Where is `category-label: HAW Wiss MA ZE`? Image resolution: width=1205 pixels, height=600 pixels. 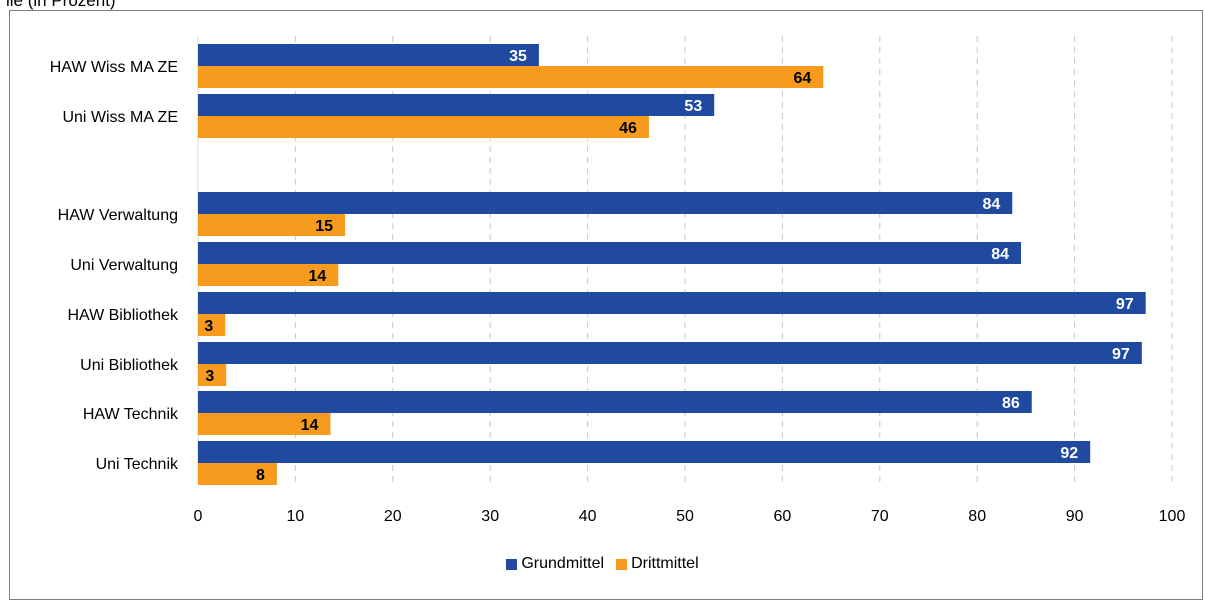
category-label: HAW Wiss MA ZE is located at coordinates (114, 67).